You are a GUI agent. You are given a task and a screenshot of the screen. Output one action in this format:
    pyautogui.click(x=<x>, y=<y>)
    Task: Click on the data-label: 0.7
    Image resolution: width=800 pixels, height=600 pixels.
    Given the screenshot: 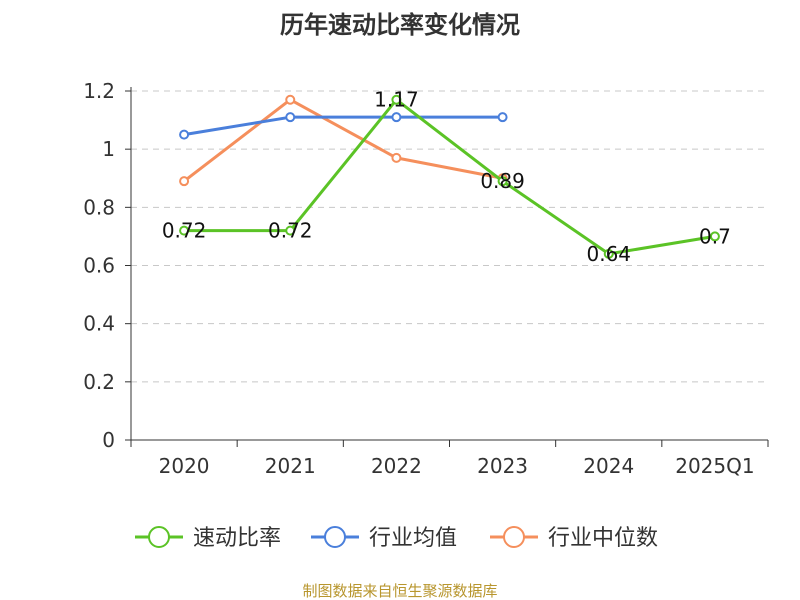 What is the action you would take?
    pyautogui.click(x=715, y=236)
    